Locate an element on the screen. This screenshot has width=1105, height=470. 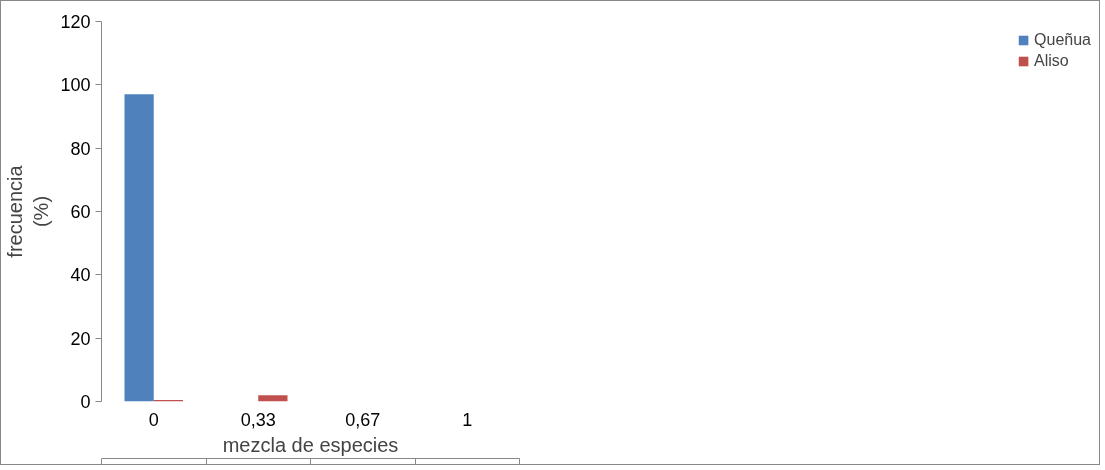
y-tick-label: 120 is located at coordinates (75, 22).